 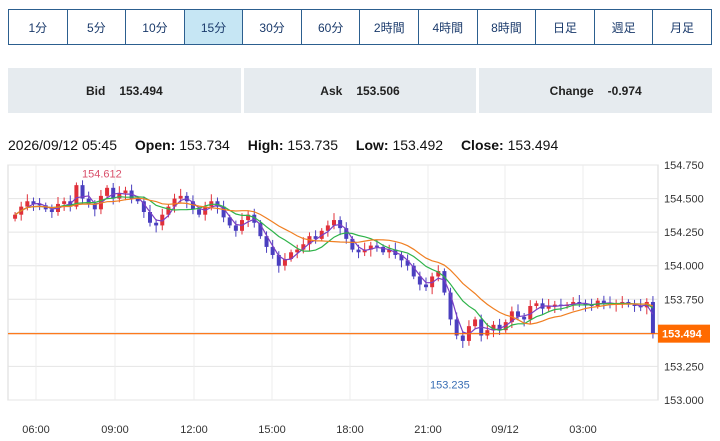 What do you see at coordinates (684, 166) in the screenshot?
I see `y-tick-label: 154.750` at bounding box center [684, 166].